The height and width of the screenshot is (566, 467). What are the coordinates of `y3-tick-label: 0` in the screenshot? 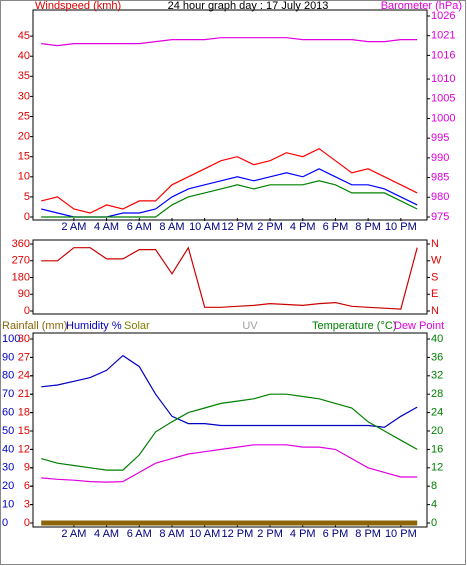 It's located at (27, 523).